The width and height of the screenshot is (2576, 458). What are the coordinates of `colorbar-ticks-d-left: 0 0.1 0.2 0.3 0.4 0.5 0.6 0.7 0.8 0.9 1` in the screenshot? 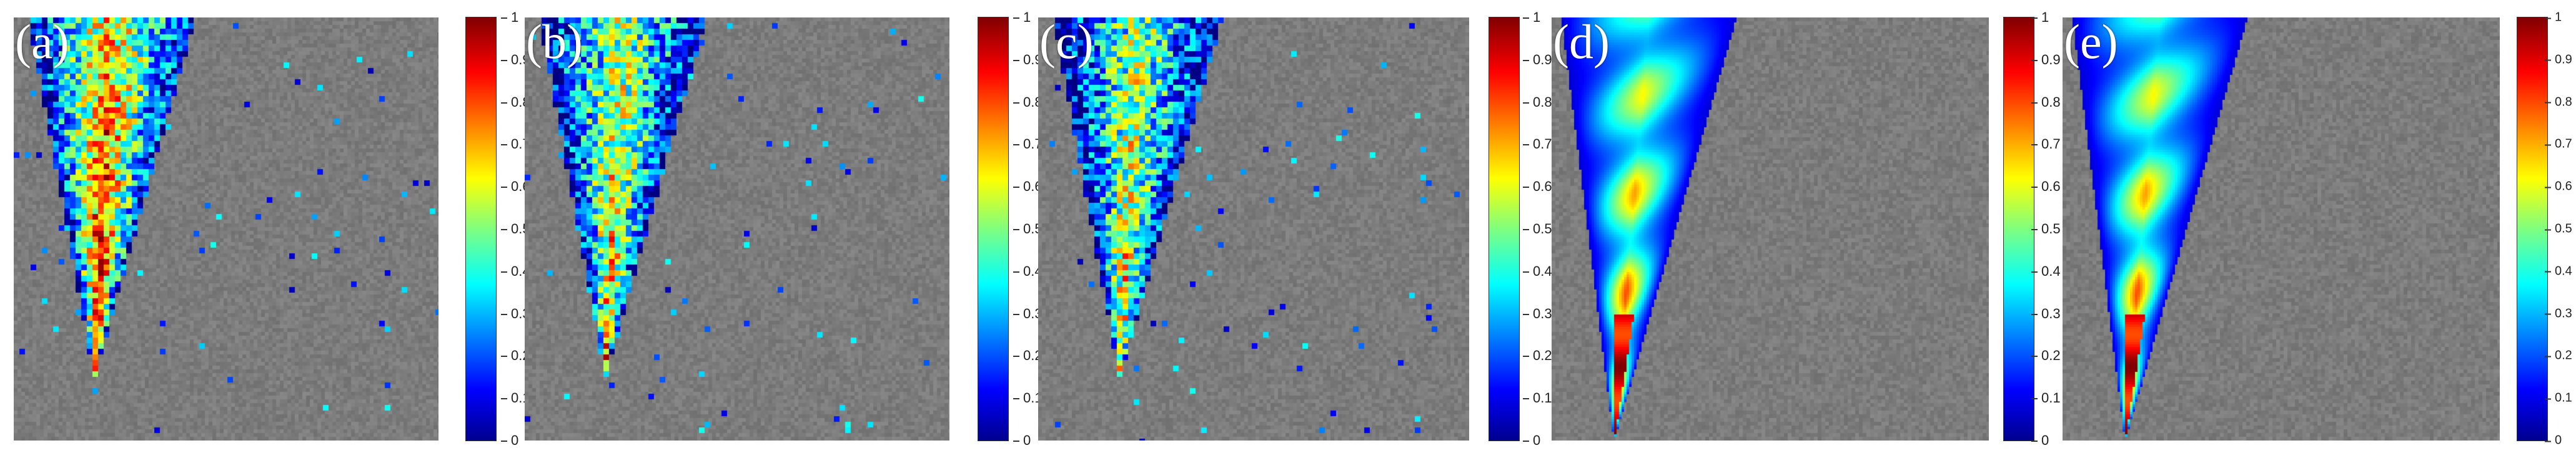 It's located at (2055, 229).